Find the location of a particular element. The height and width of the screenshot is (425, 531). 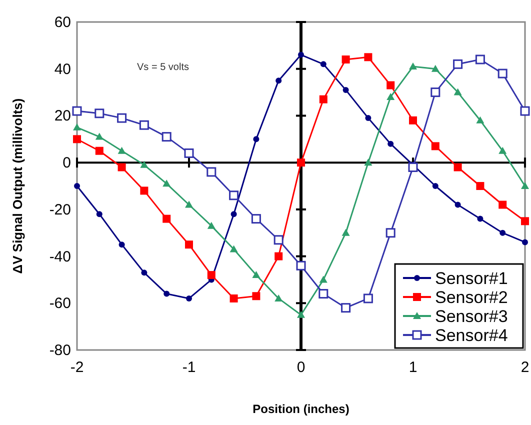

y-tick-label: 20 is located at coordinates (62, 116).